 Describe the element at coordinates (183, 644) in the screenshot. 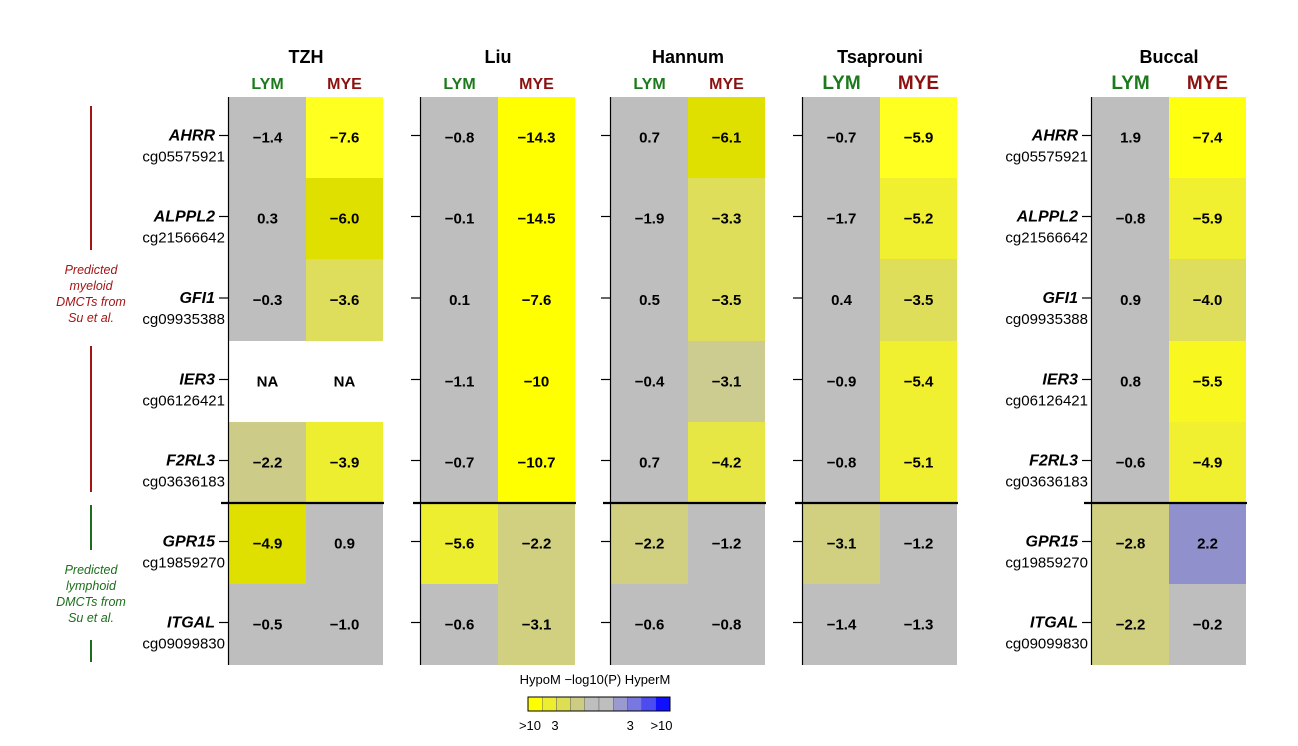

I see `row-probe-label: cg09099830` at that location.